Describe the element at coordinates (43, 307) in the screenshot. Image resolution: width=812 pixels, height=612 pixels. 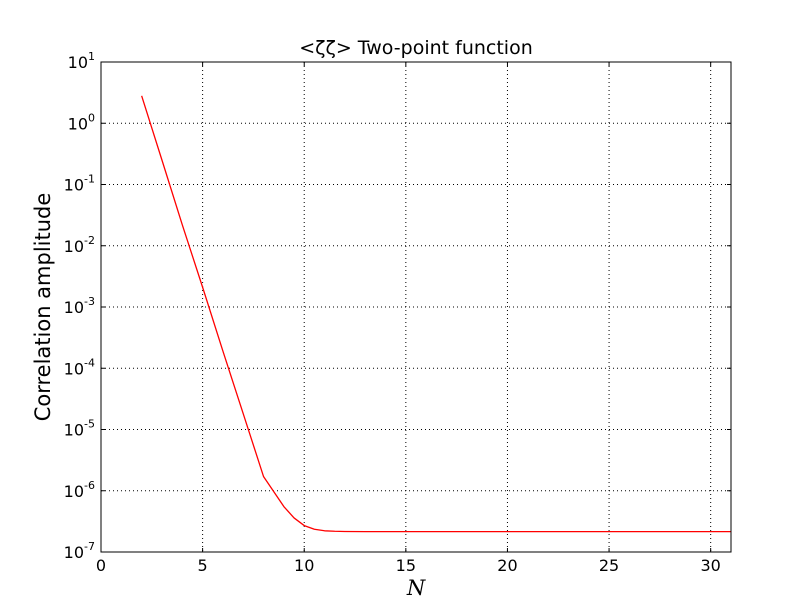
I see `y-axis-label: Correlation amplitude` at that location.